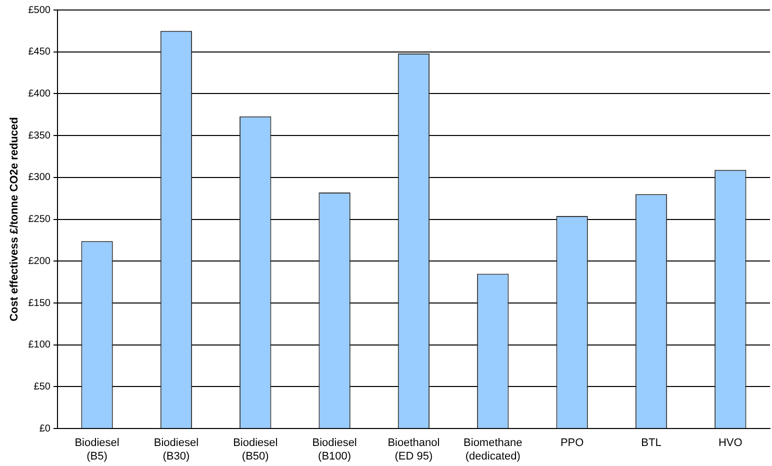 This screenshot has height=466, width=772. I want to click on y-tick-label: £400, so click(39, 94).